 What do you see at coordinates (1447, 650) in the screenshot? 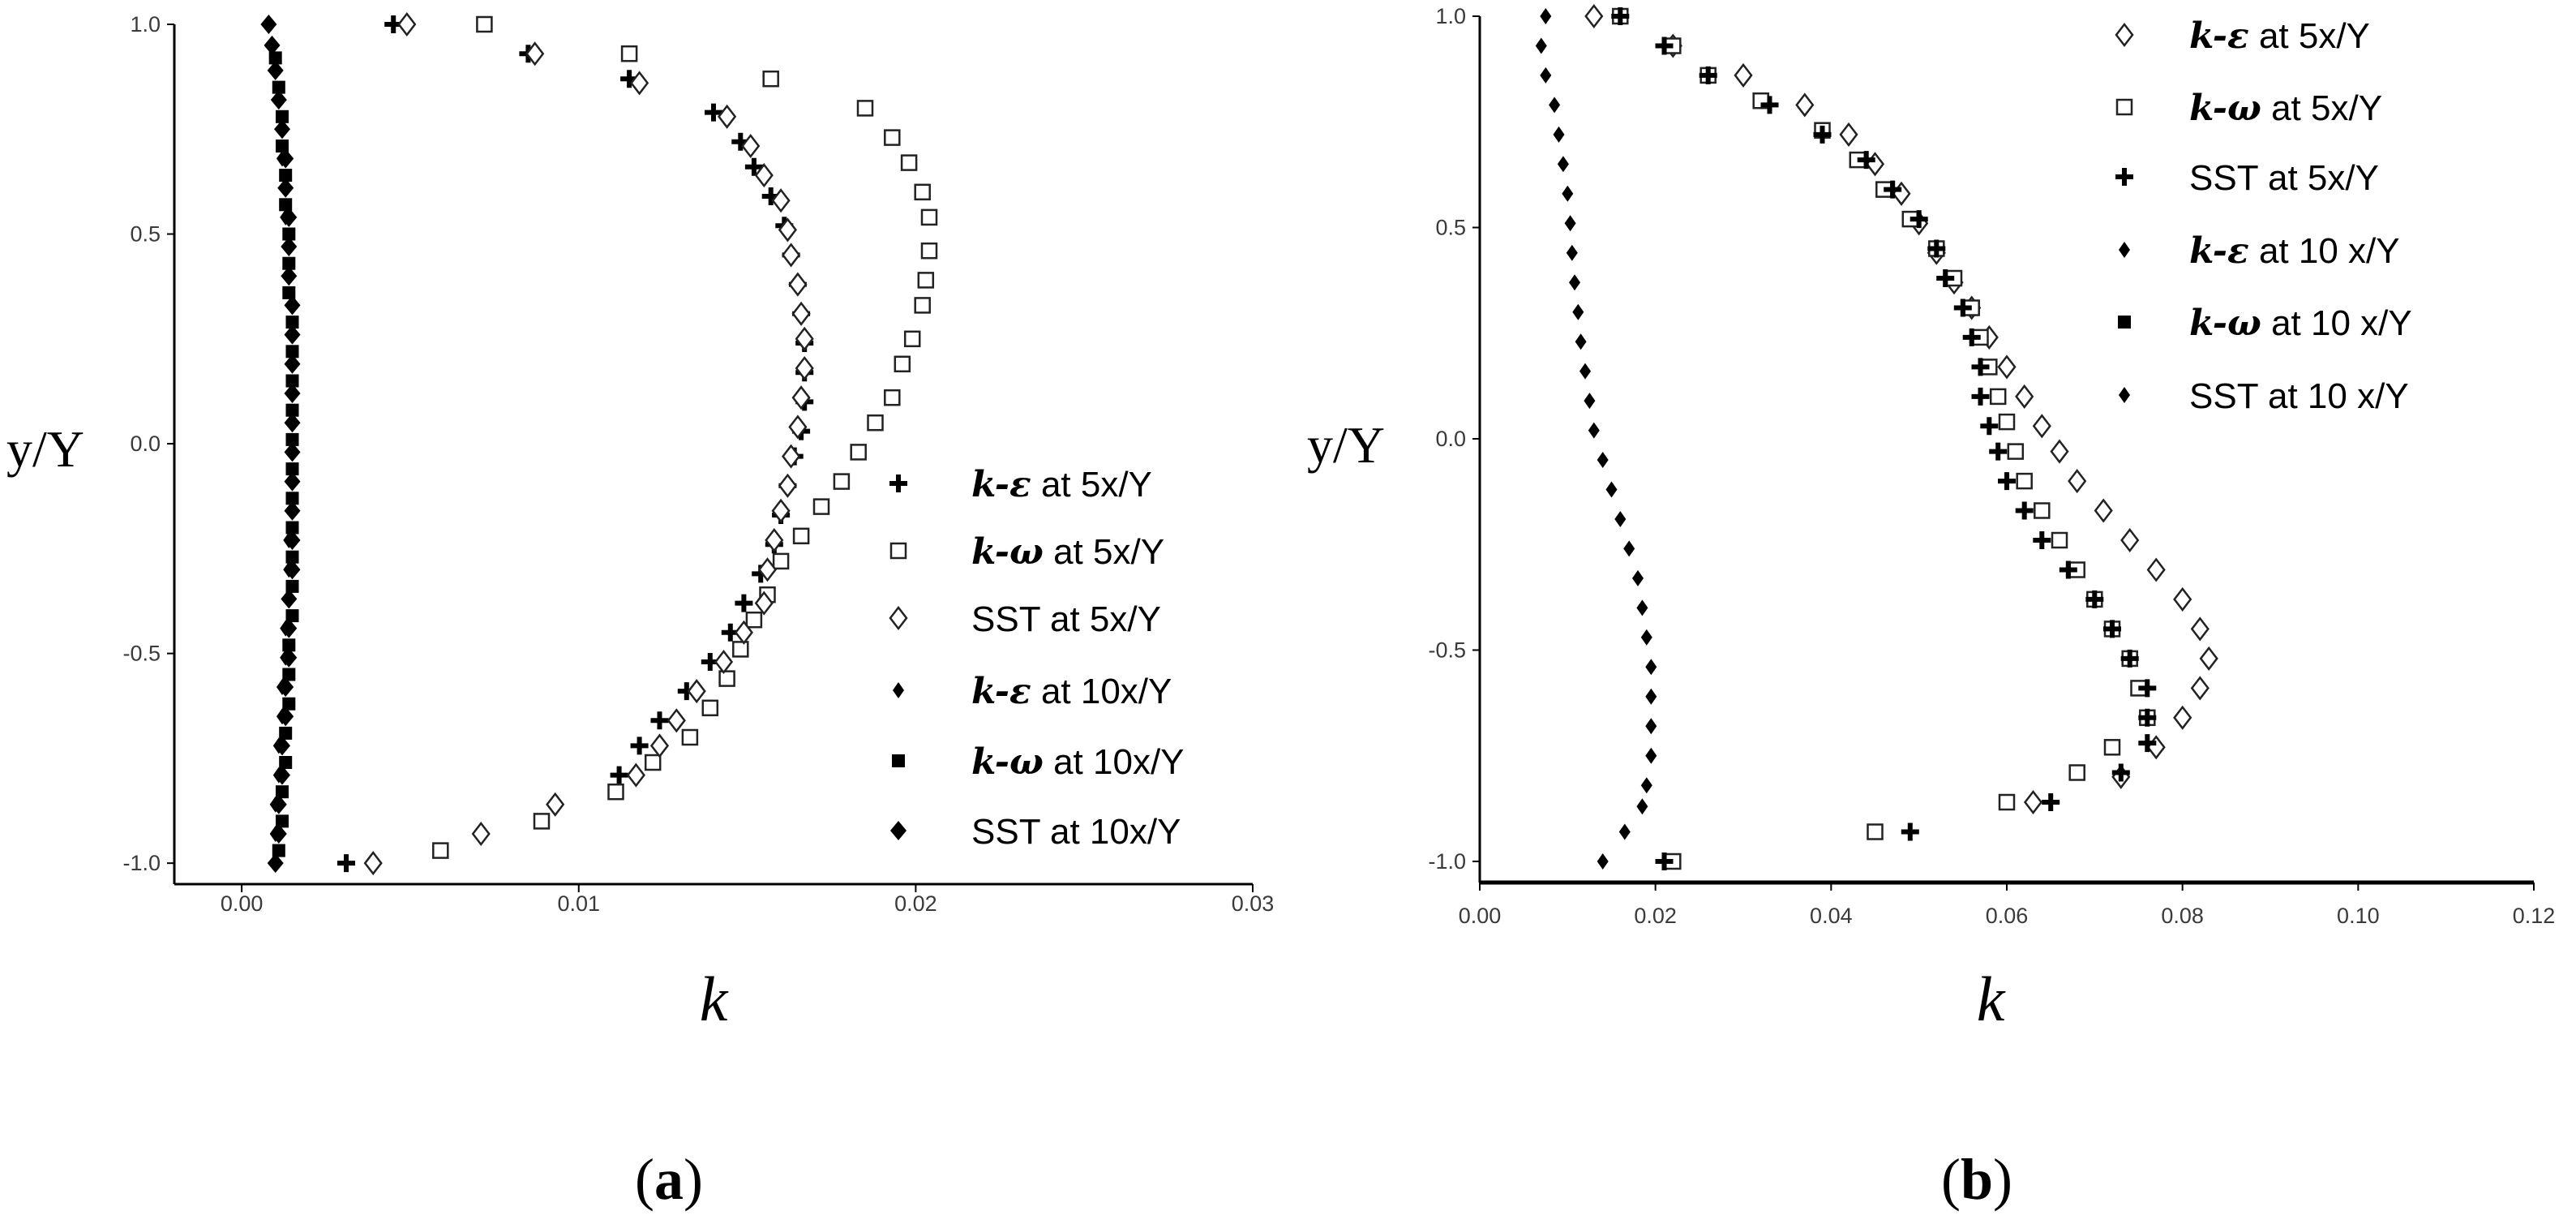
I see `chart-b-y-tick-label: -0.5` at bounding box center [1447, 650].